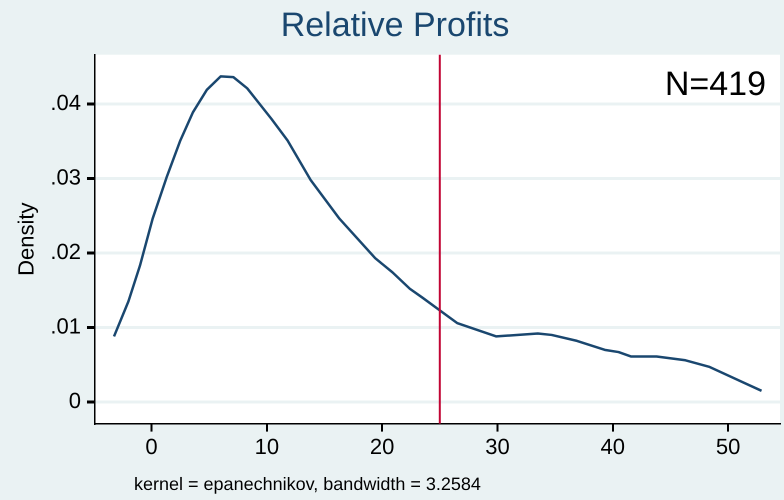  What do you see at coordinates (74, 401) in the screenshot?
I see `y-tick-label: 0` at bounding box center [74, 401].